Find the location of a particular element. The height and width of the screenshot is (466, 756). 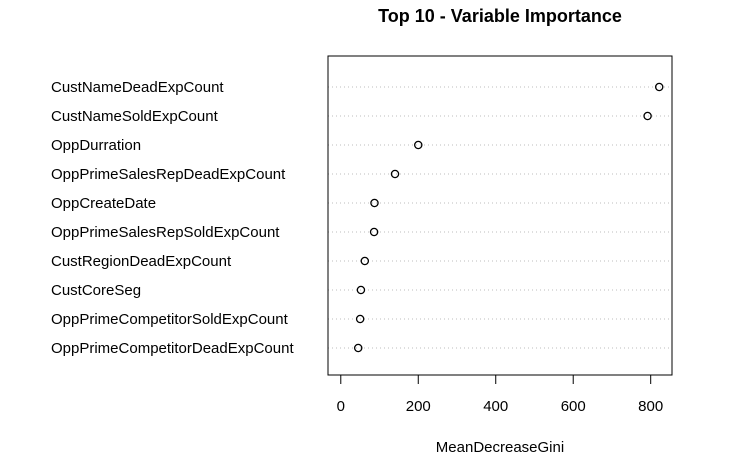

category-label: CustNameDeadExpCount is located at coordinates (137, 87).